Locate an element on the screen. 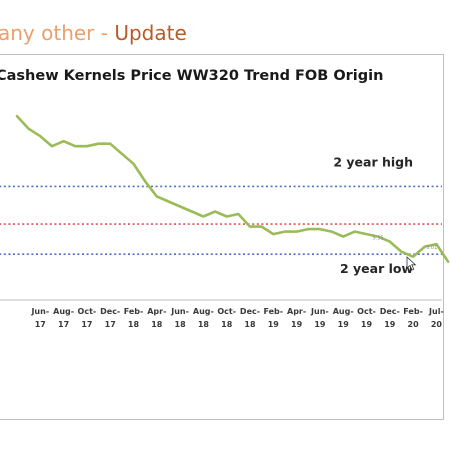 This screenshot has width=450, height=450. x-tick-label: Feb-19 is located at coordinates (273, 318).